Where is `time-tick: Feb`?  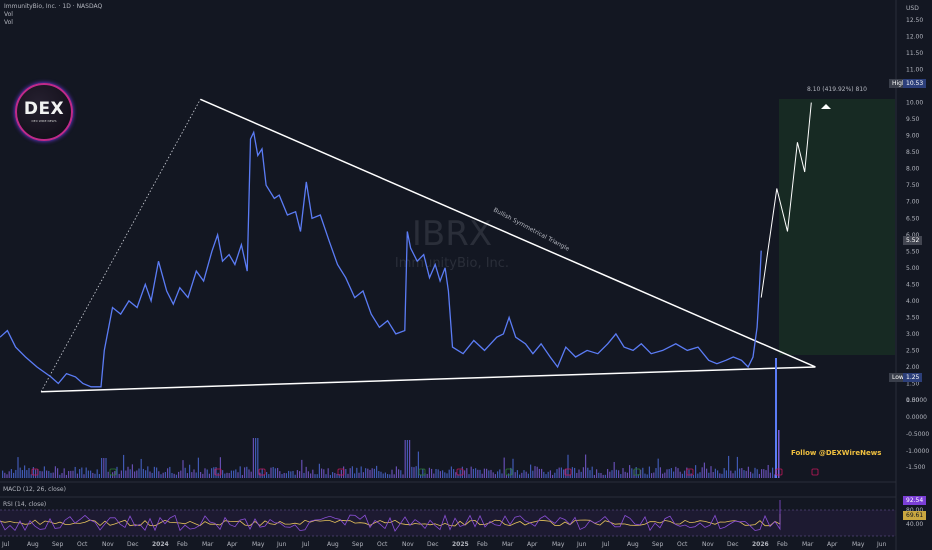 time-tick: Feb is located at coordinates (182, 544).